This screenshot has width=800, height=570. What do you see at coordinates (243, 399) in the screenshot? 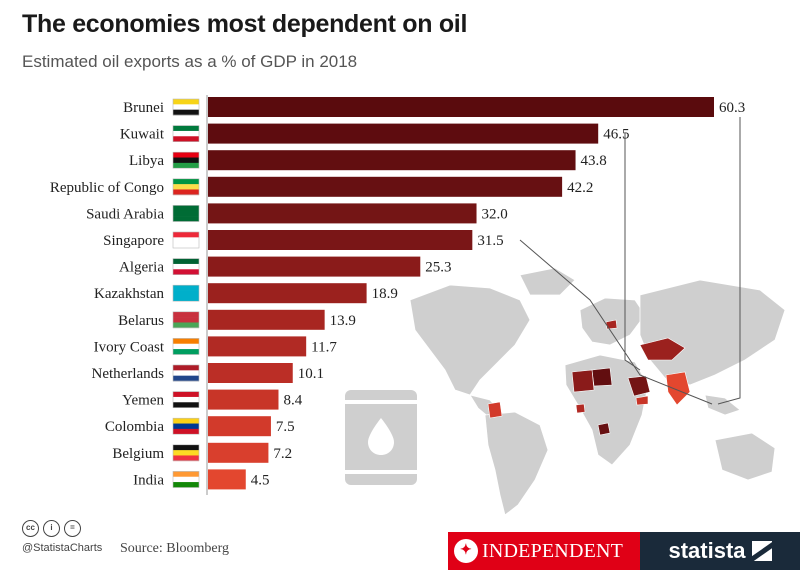
I see `bar-yemen` at bounding box center [243, 399].